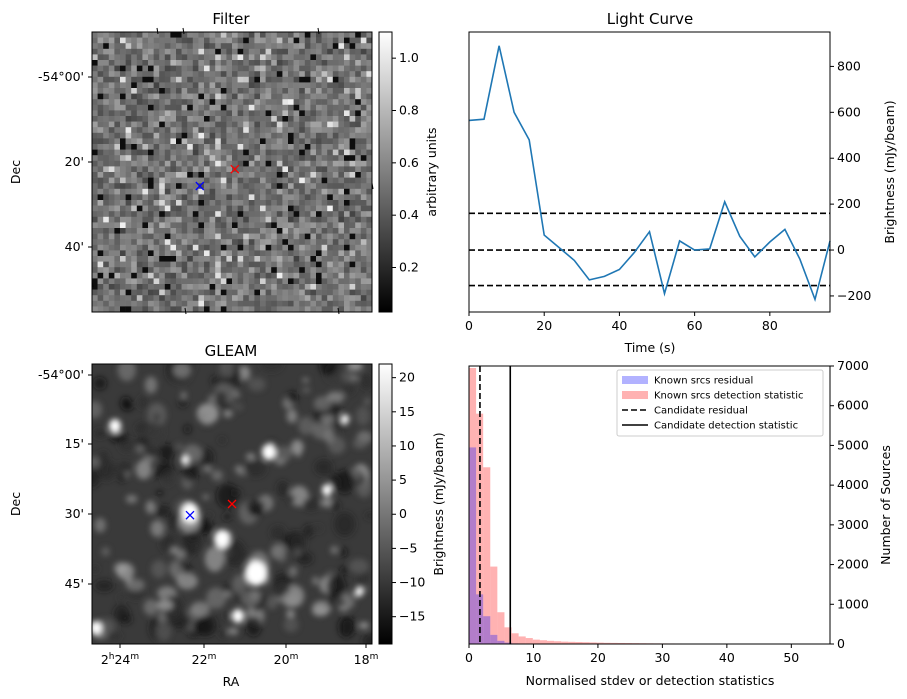 The height and width of the screenshot is (699, 907). I want to click on gleam-colorbar-tick-label: 0, so click(403, 513).